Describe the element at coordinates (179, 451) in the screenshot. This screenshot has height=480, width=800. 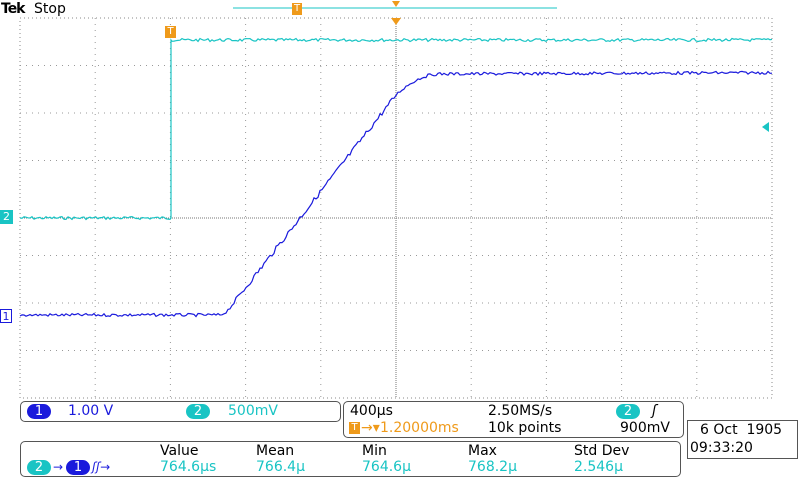
I see `meas-header: Value` at that location.